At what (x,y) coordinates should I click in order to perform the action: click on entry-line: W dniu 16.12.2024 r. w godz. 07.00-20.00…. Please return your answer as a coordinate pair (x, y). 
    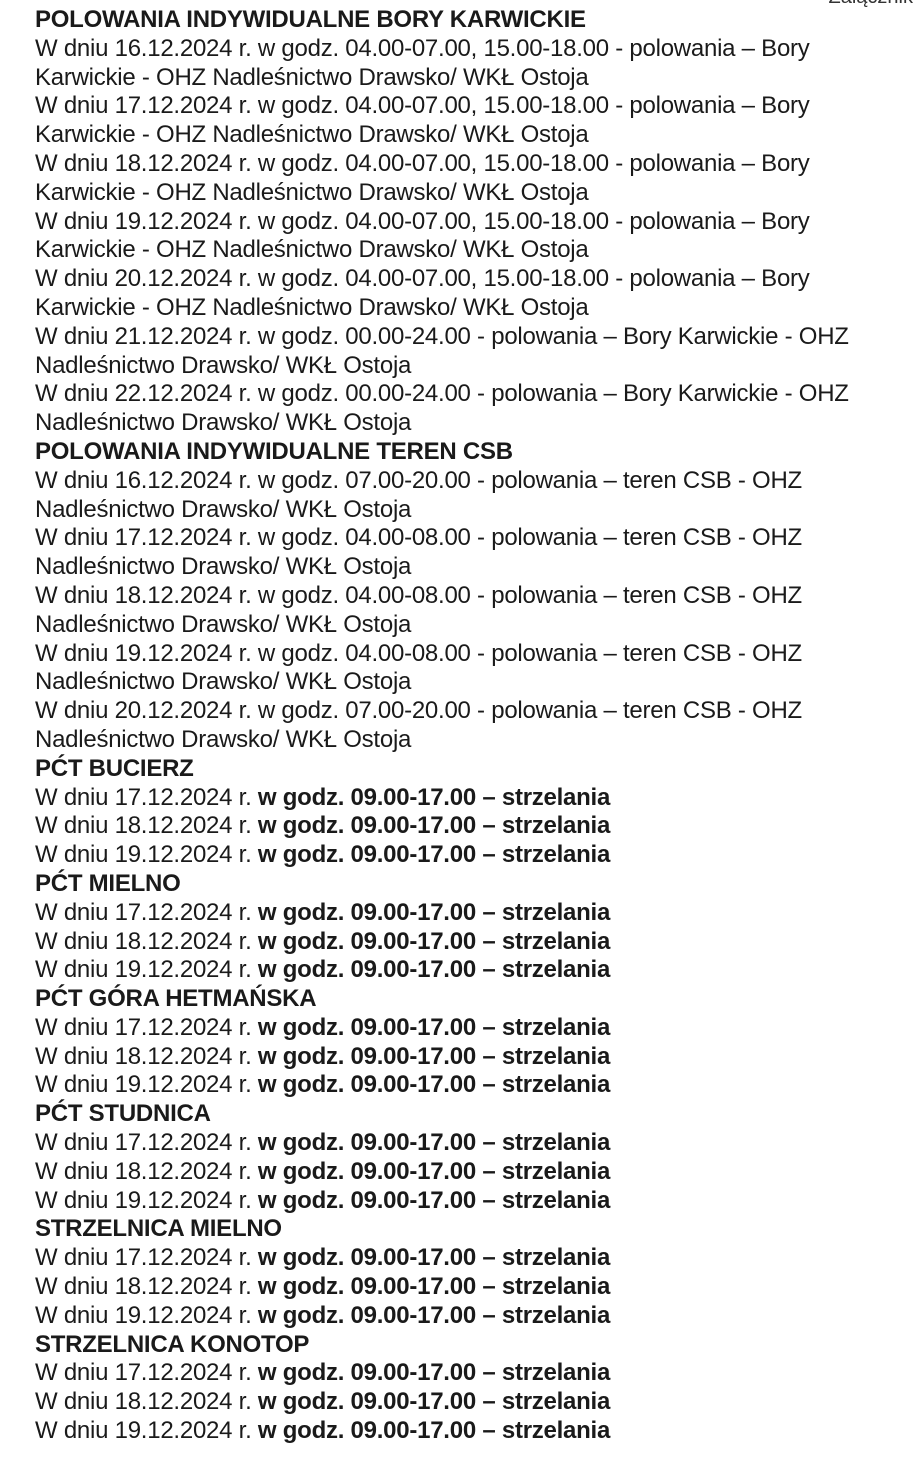
    Looking at the image, I should click on (418, 480).